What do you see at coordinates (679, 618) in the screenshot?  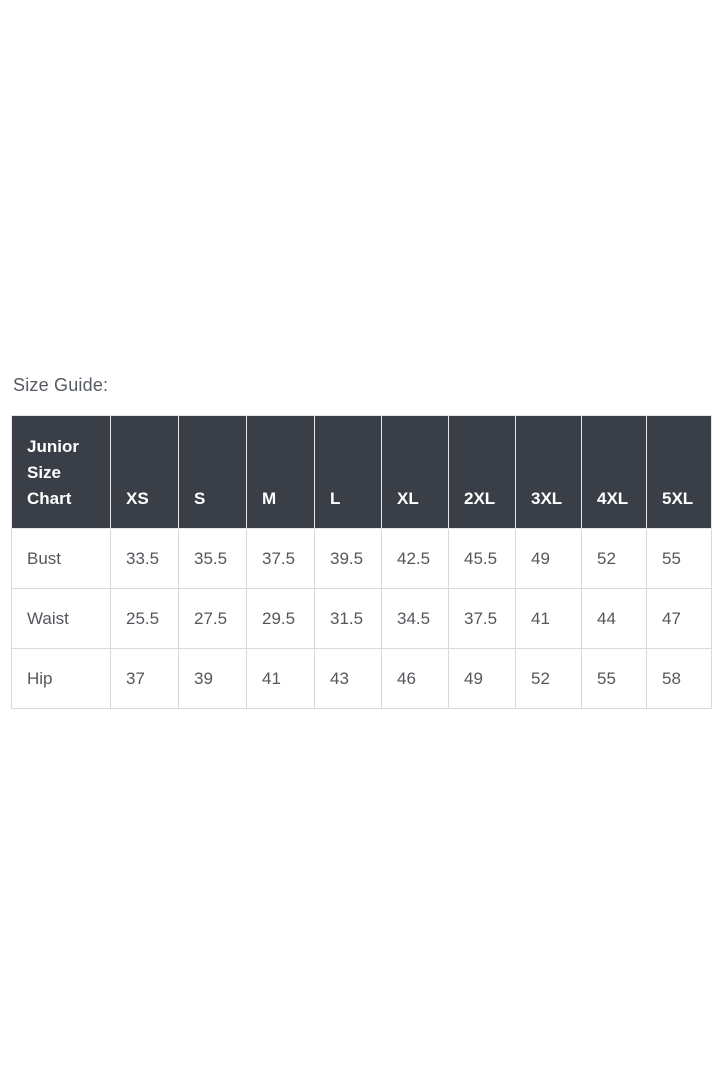 I see `cell-waist-5xl: 47` at bounding box center [679, 618].